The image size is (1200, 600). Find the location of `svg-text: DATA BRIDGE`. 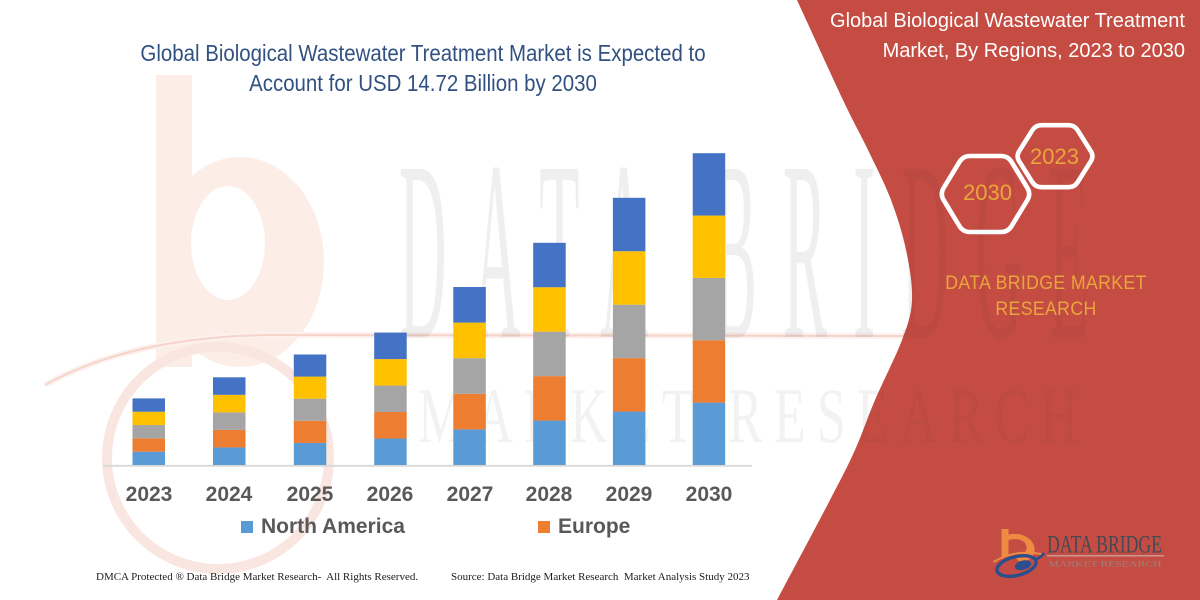

svg-text: DATA BRIDGE is located at coordinates (1104, 545).